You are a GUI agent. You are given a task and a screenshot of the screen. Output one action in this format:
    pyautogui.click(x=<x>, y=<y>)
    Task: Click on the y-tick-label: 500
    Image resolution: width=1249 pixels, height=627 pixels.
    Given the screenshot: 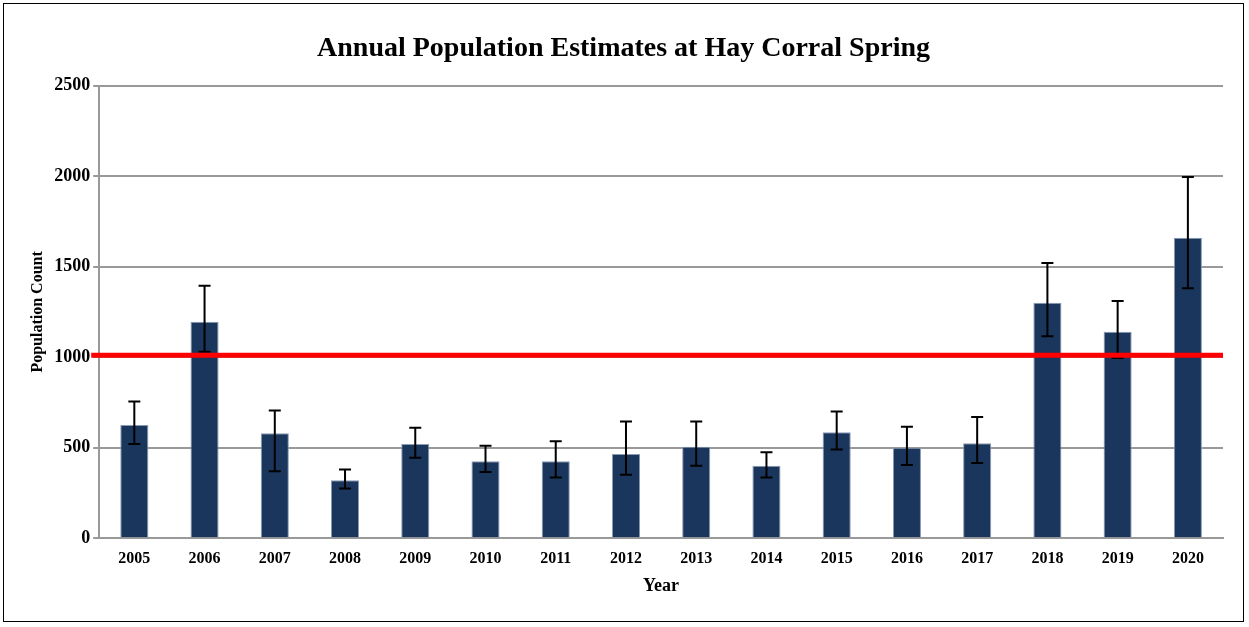 What is the action you would take?
    pyautogui.click(x=77, y=446)
    